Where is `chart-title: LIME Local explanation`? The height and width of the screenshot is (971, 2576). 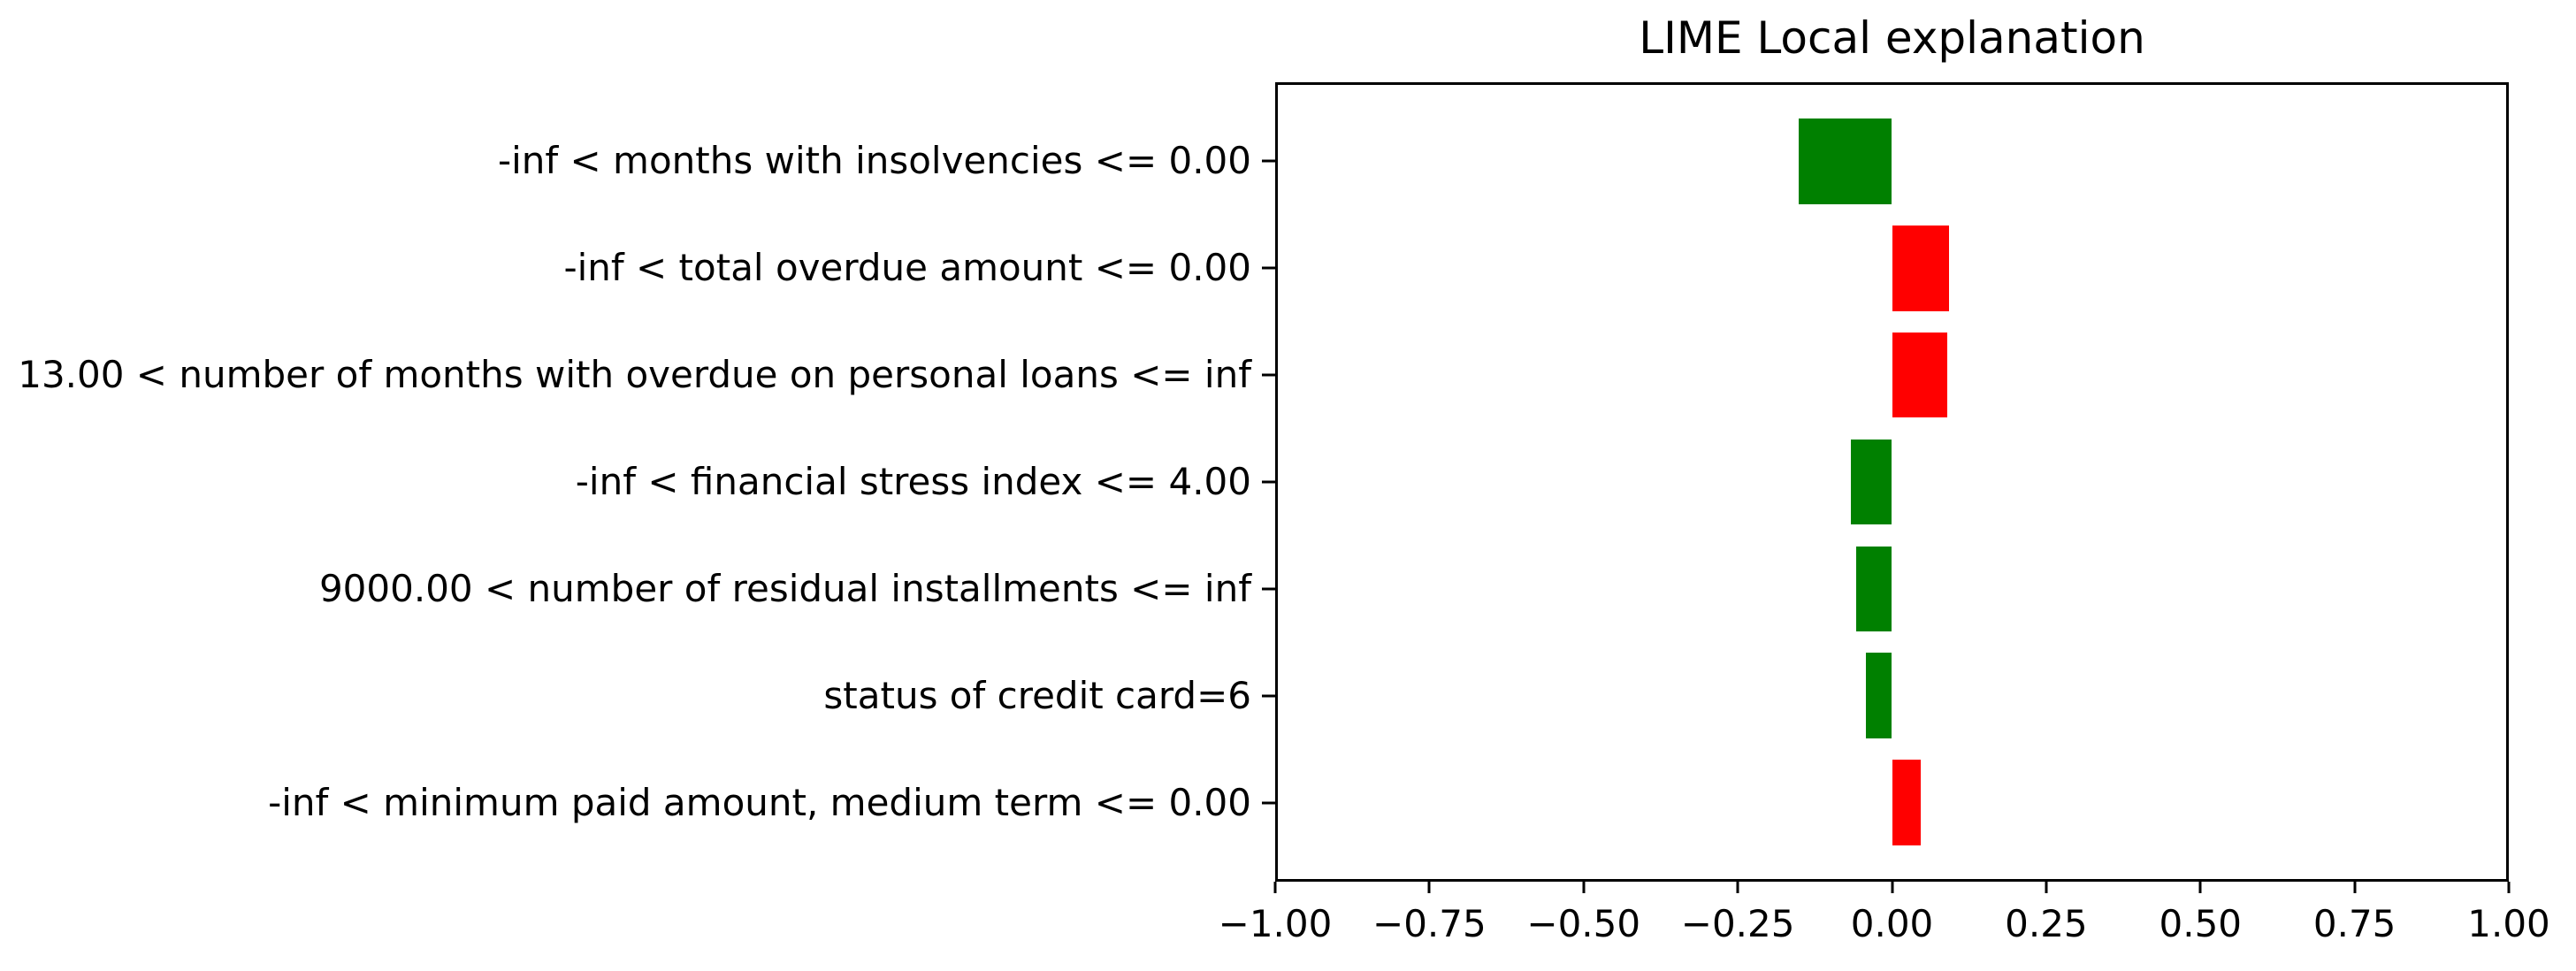
chart-title: LIME Local explanation is located at coordinates (1892, 38).